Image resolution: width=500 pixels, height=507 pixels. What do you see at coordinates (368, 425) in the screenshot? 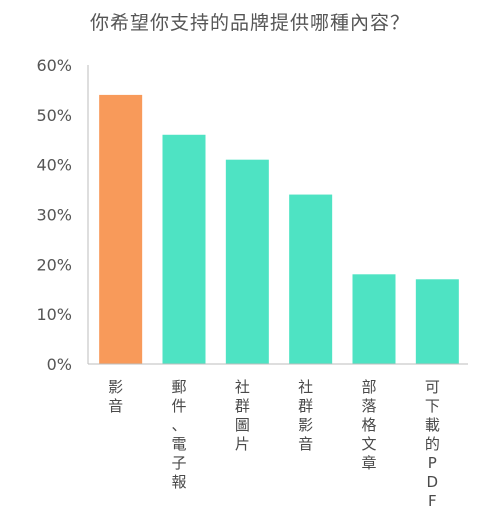
I see `x-tick-label: 部落格文章` at bounding box center [368, 425].